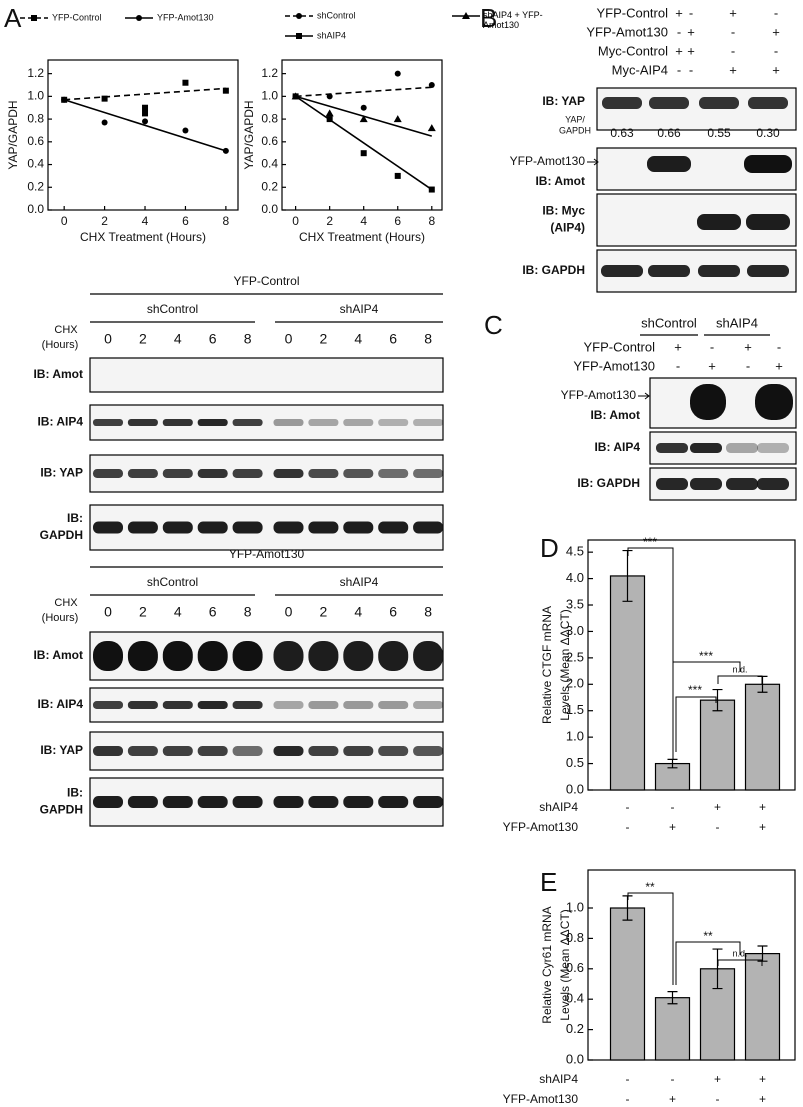 The image size is (803, 1107). Describe the element at coordinates (13, 18) in the screenshot. I see `panel-label: A` at that location.